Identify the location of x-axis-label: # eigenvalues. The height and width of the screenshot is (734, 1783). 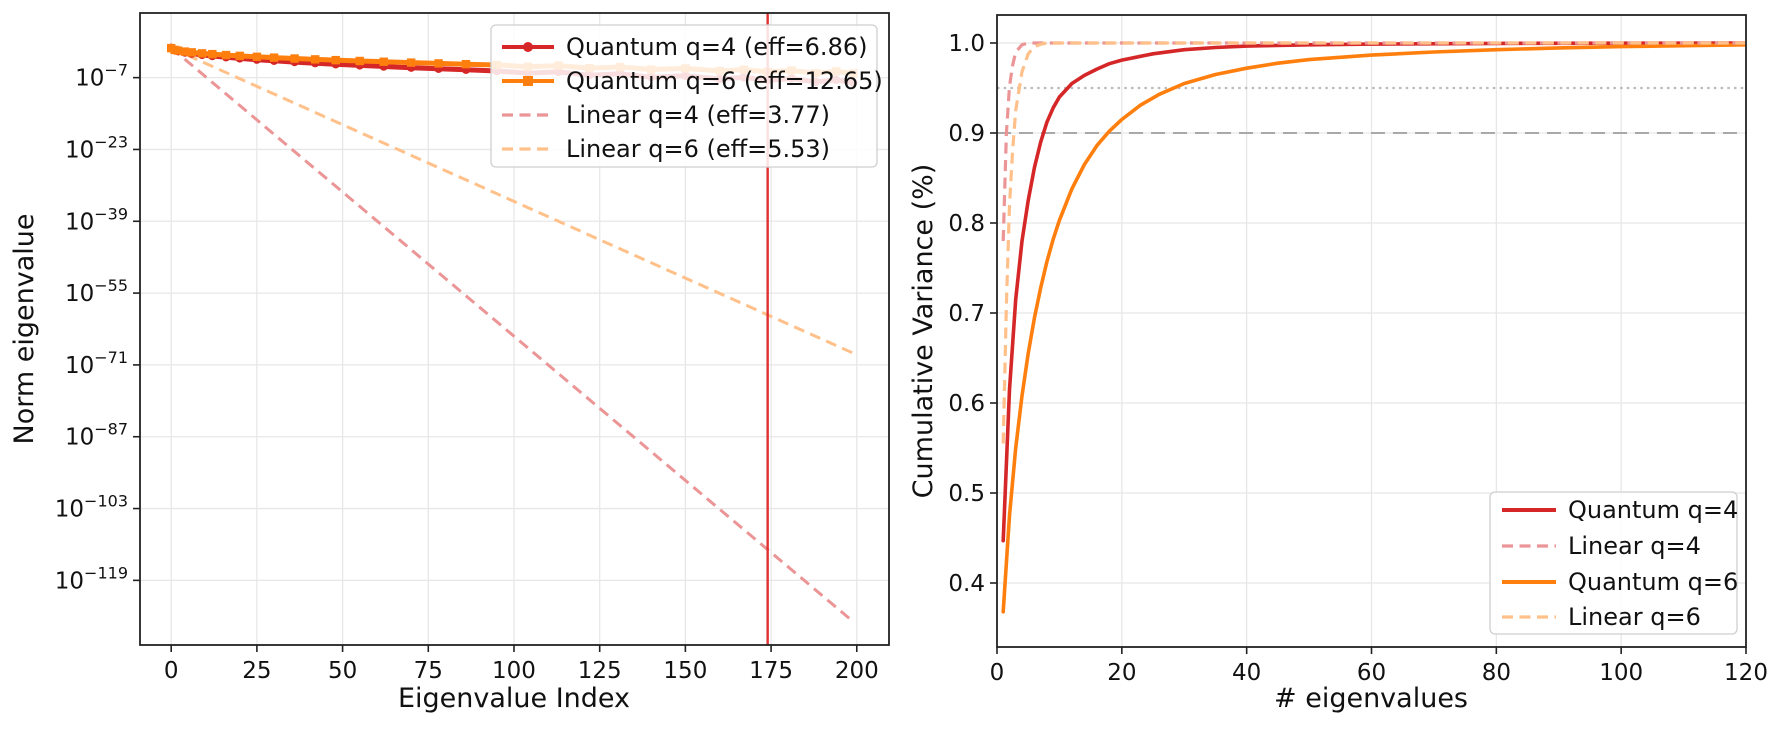
(1371, 698).